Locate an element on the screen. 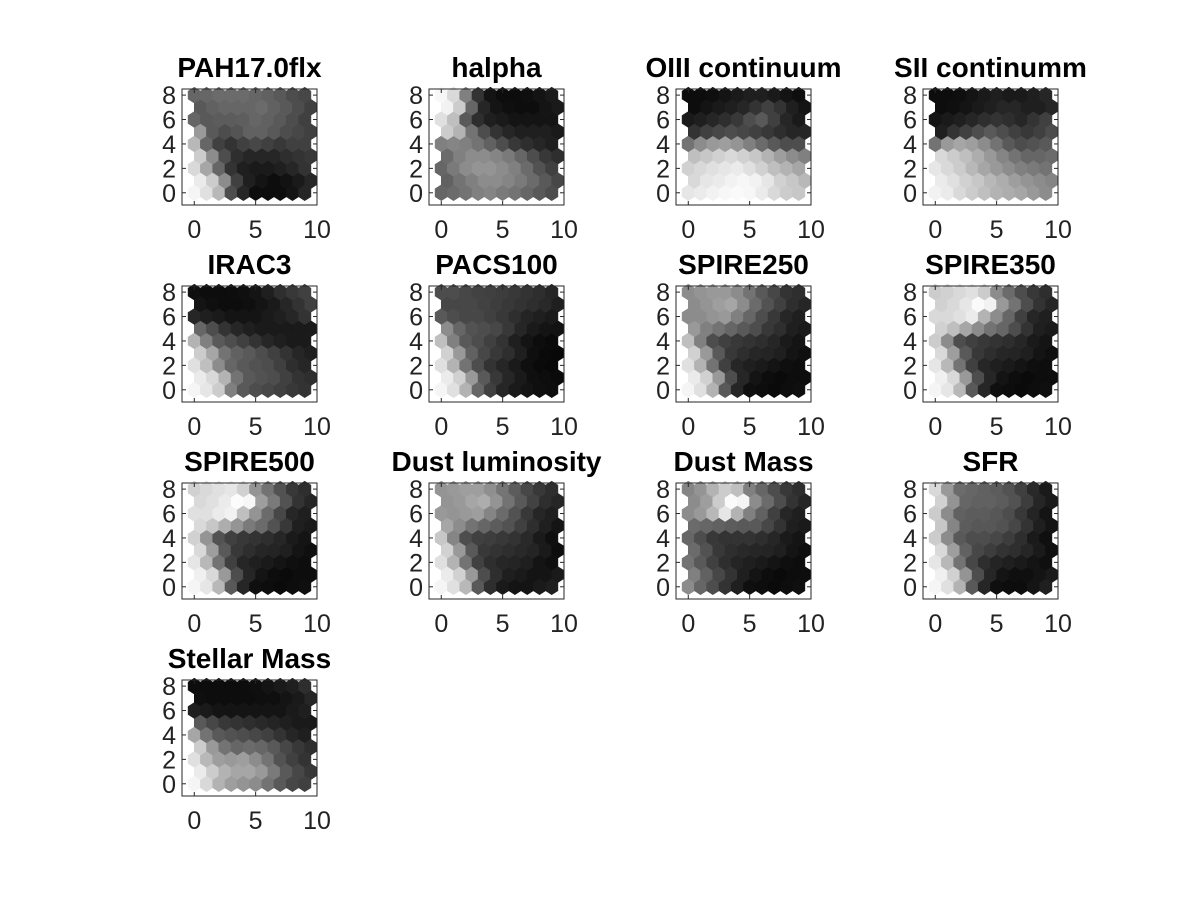 This screenshot has height=900, width=1200. panel-title: SFR is located at coordinates (991, 461).